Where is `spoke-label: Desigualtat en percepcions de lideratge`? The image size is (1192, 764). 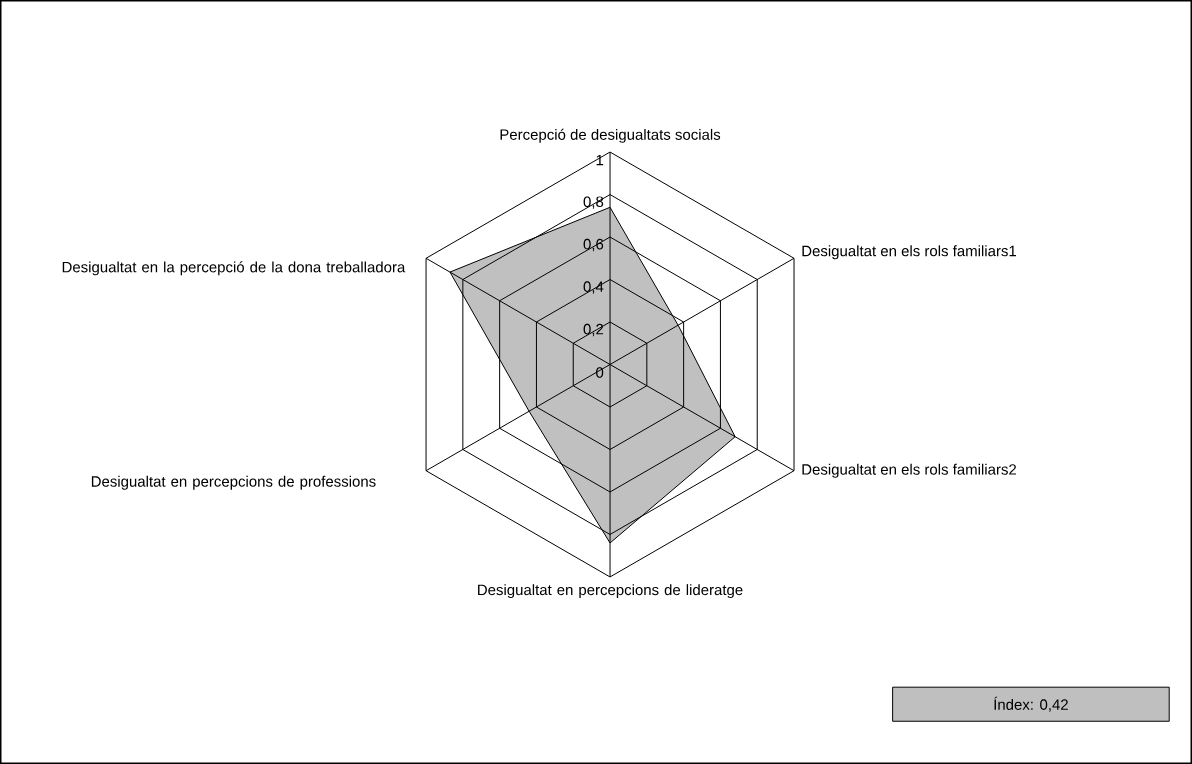
spoke-label: Desigualtat en percepcions de lideratge is located at coordinates (610, 591).